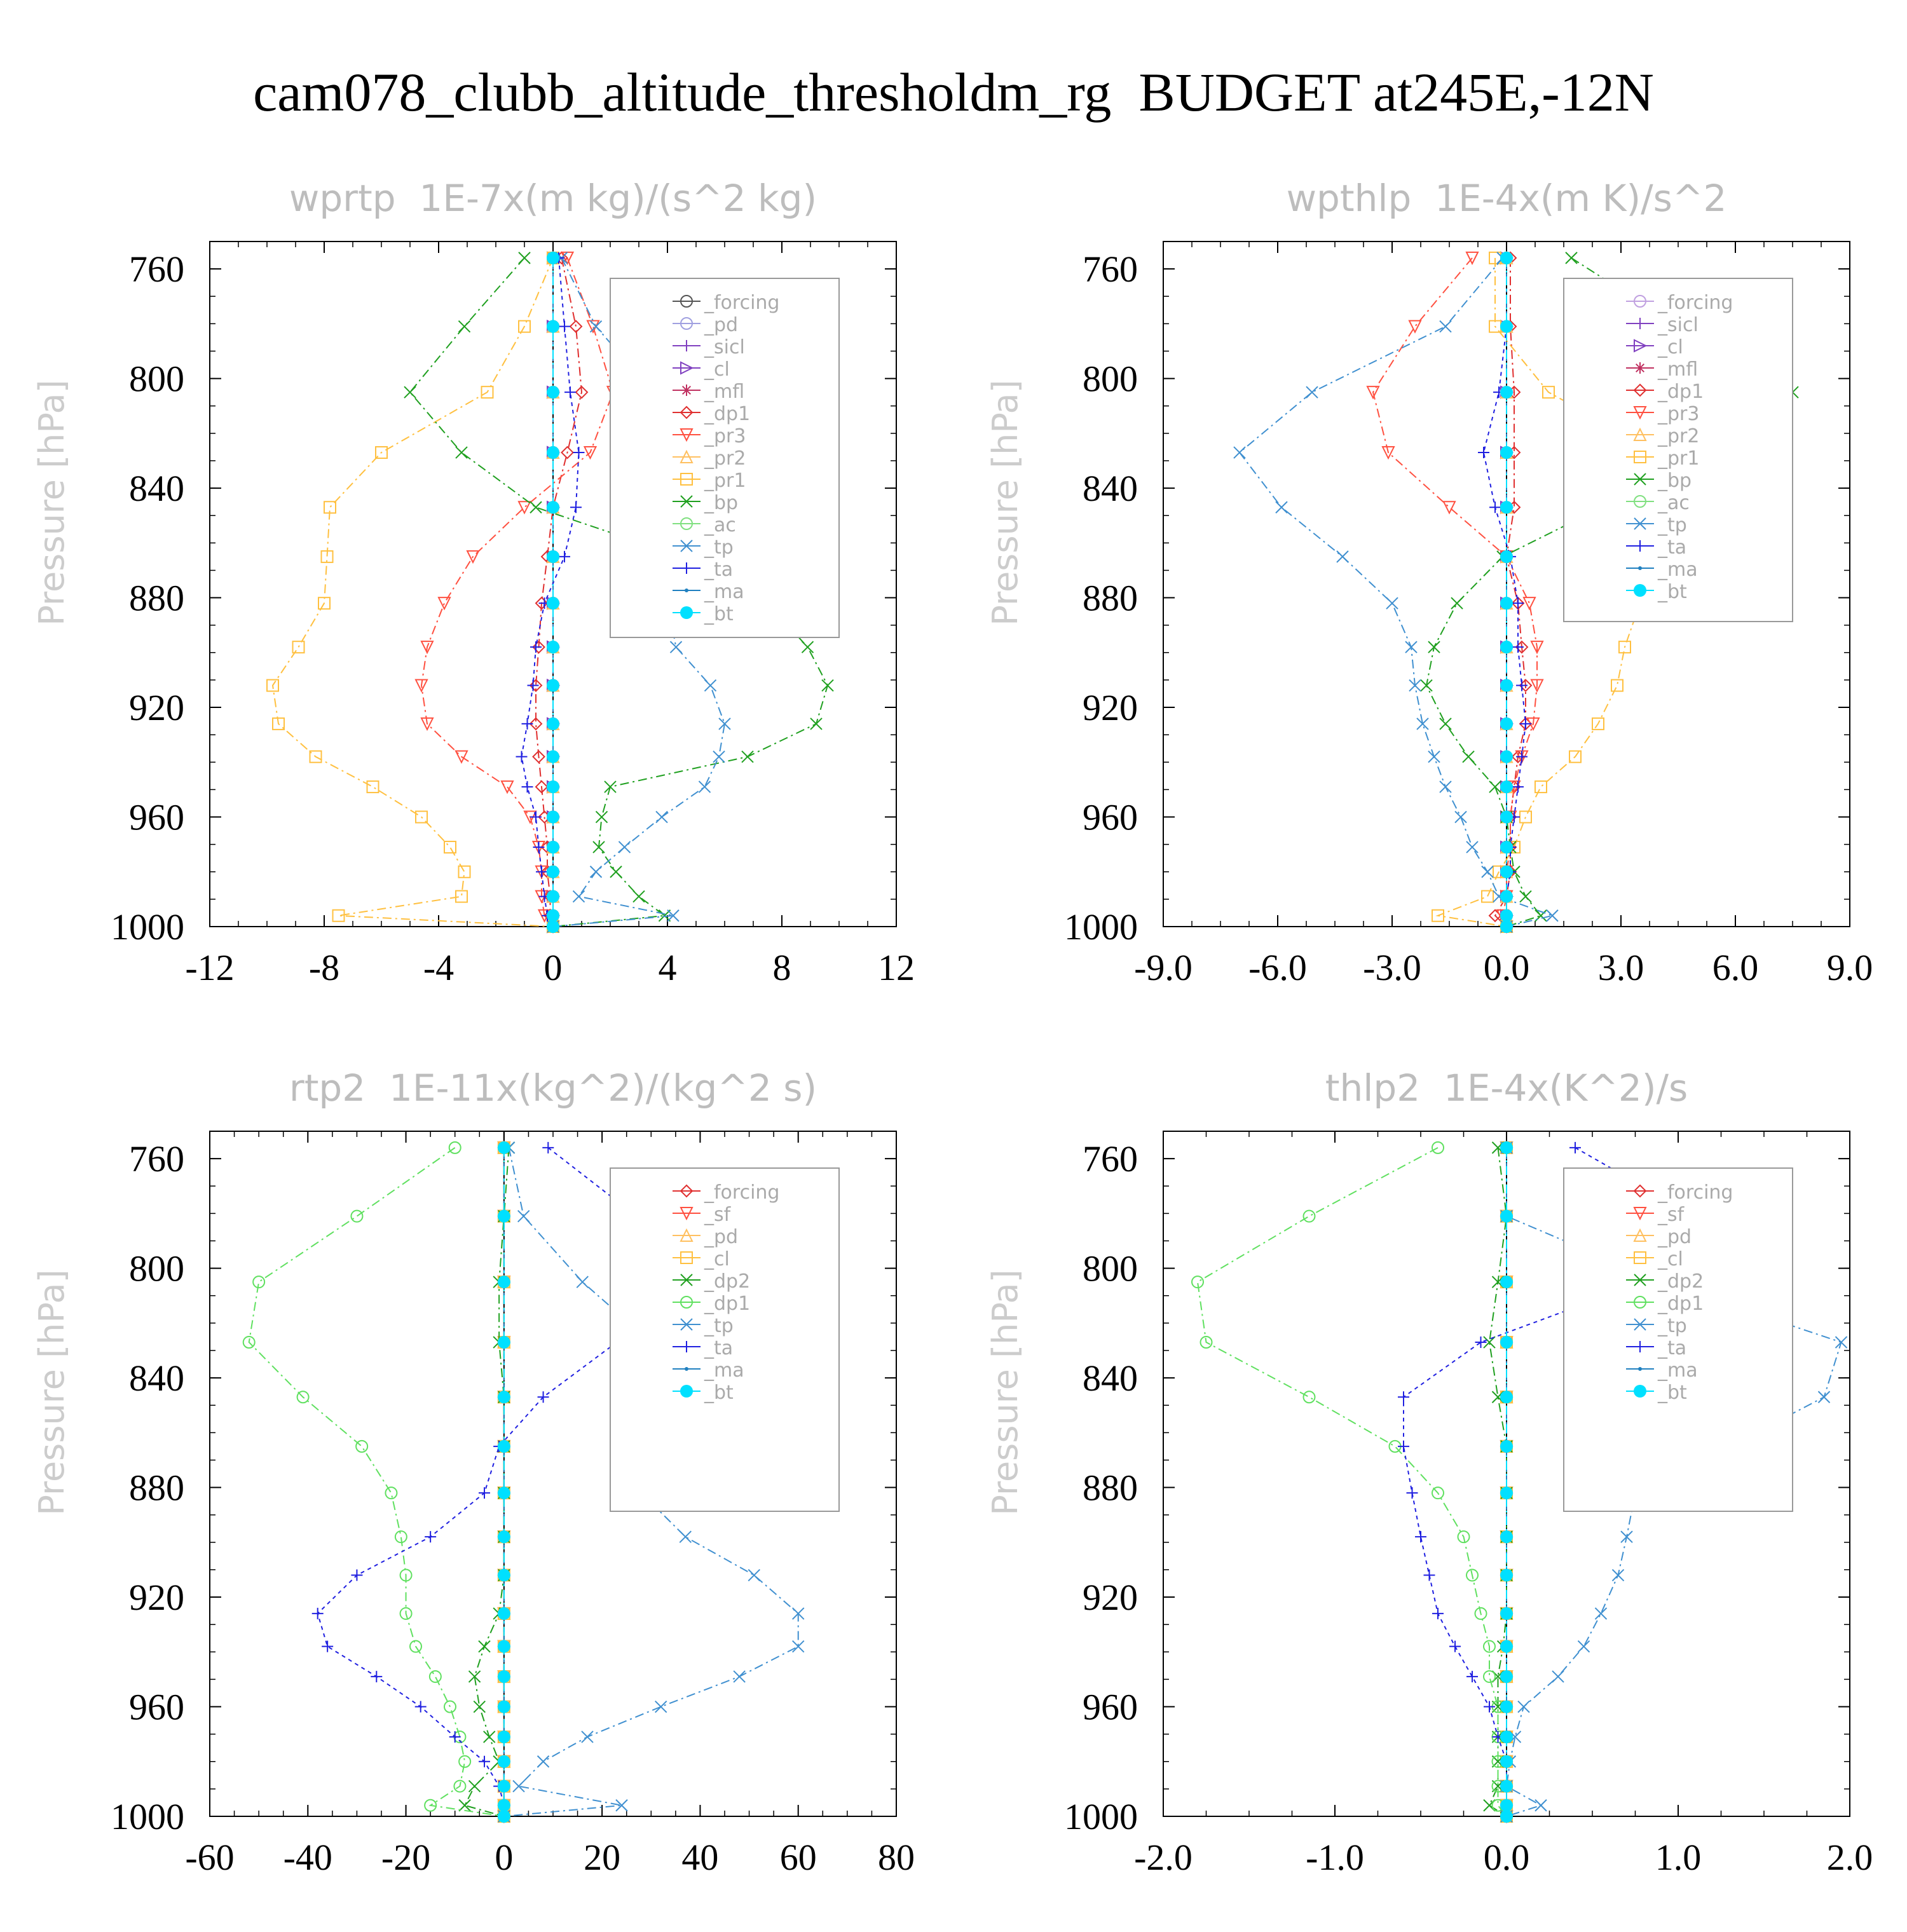 This screenshot has height=1932, width=1907. Describe the element at coordinates (721, 325) in the screenshot. I see `legend-label: _pd` at that location.